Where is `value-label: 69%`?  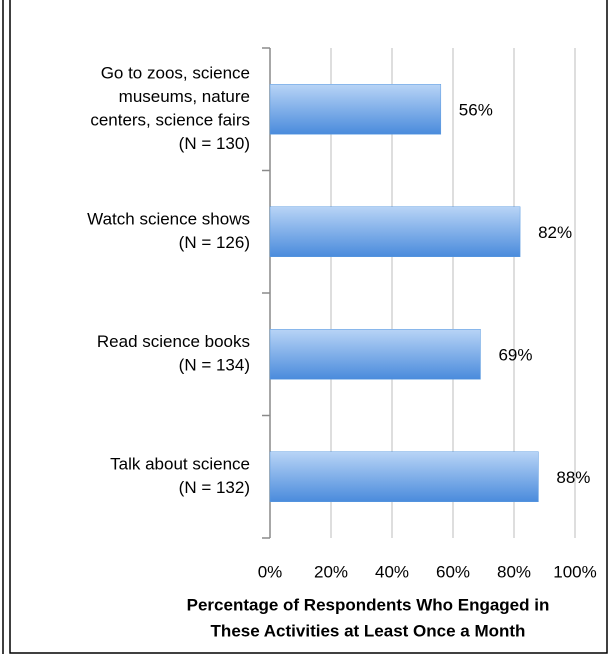
value-label: 69% is located at coordinates (515, 355).